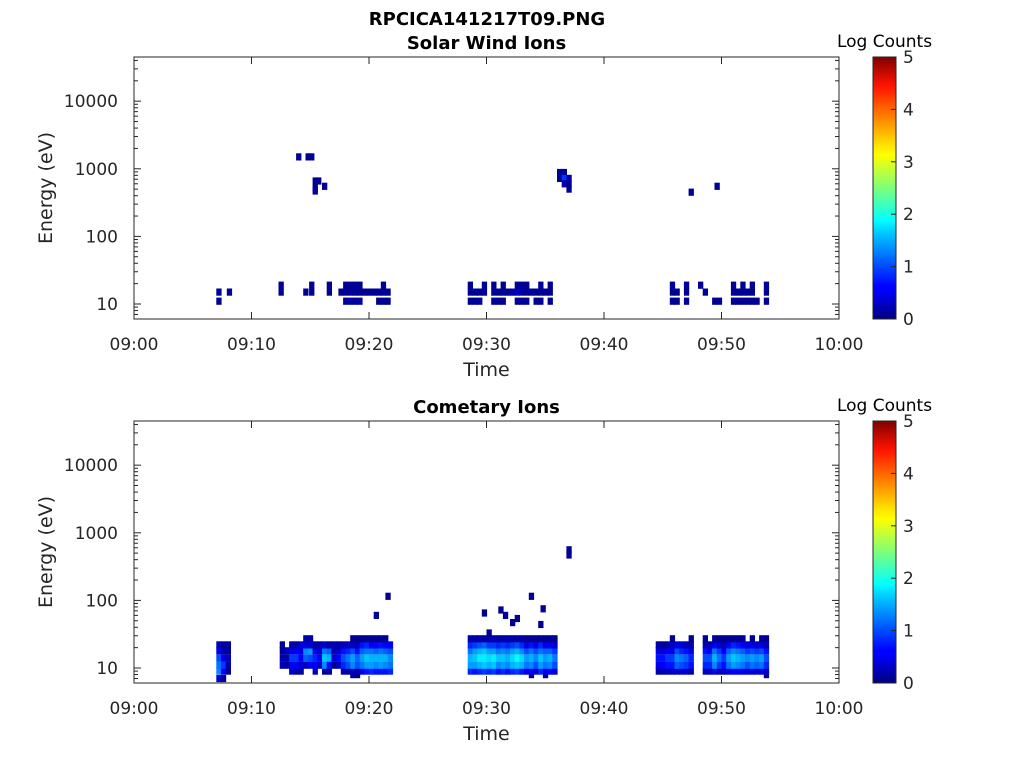  What do you see at coordinates (908, 110) in the screenshot?
I see `colorbar-tick-label: 4` at bounding box center [908, 110].